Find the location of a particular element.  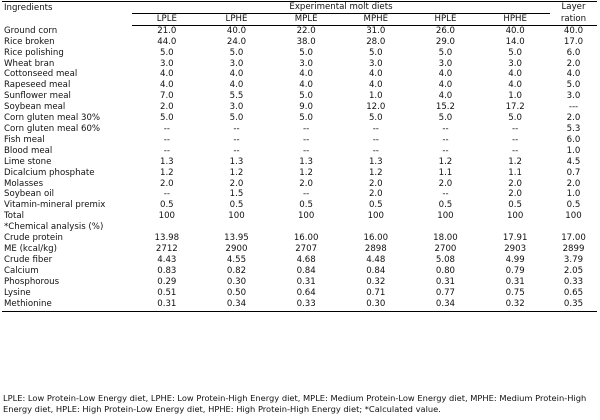

table-row: Rice polishing 5.0 5.0 5.0 5.0 5.0 5.0 6.0 is located at coordinates (299, 53).